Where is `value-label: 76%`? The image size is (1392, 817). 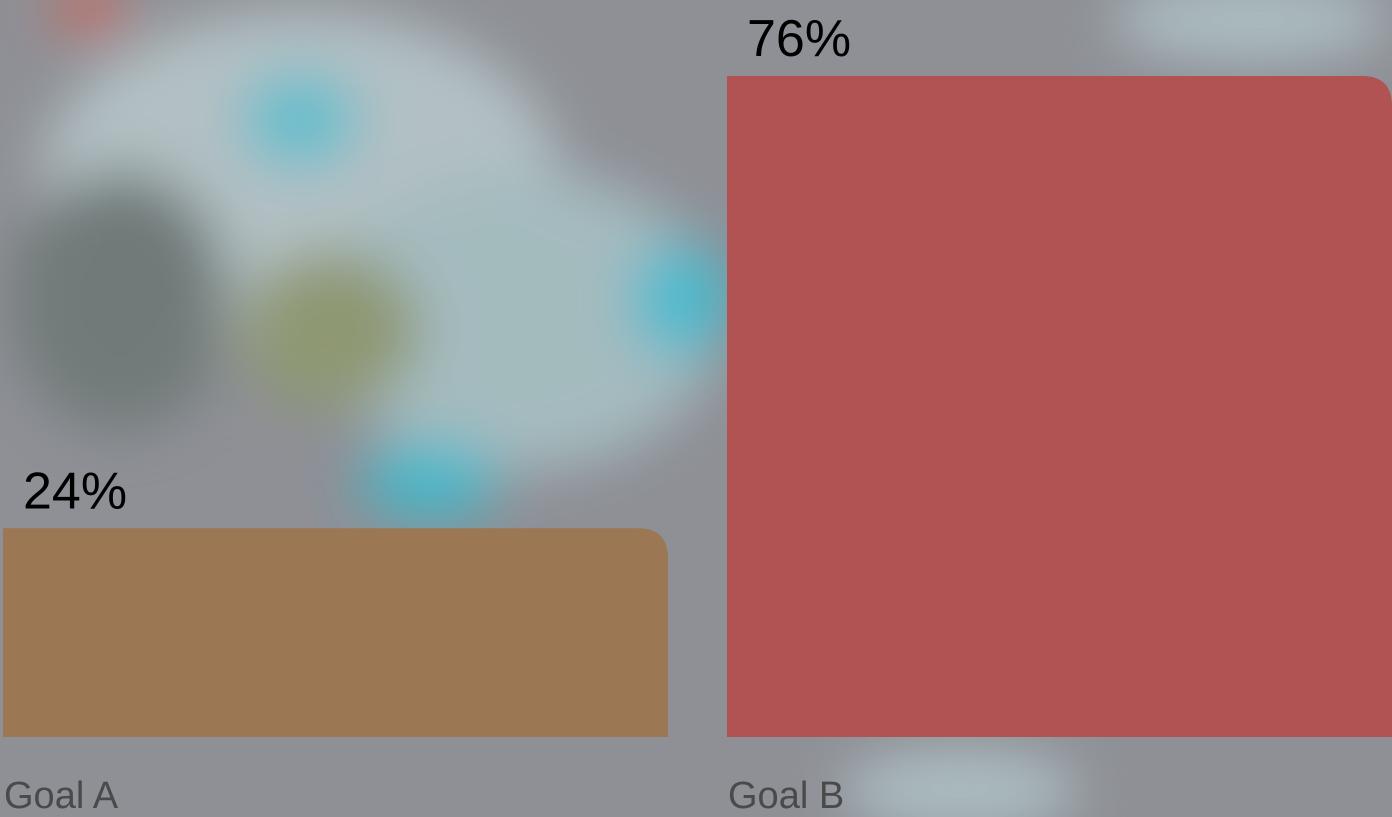 value-label: 76% is located at coordinates (799, 39).